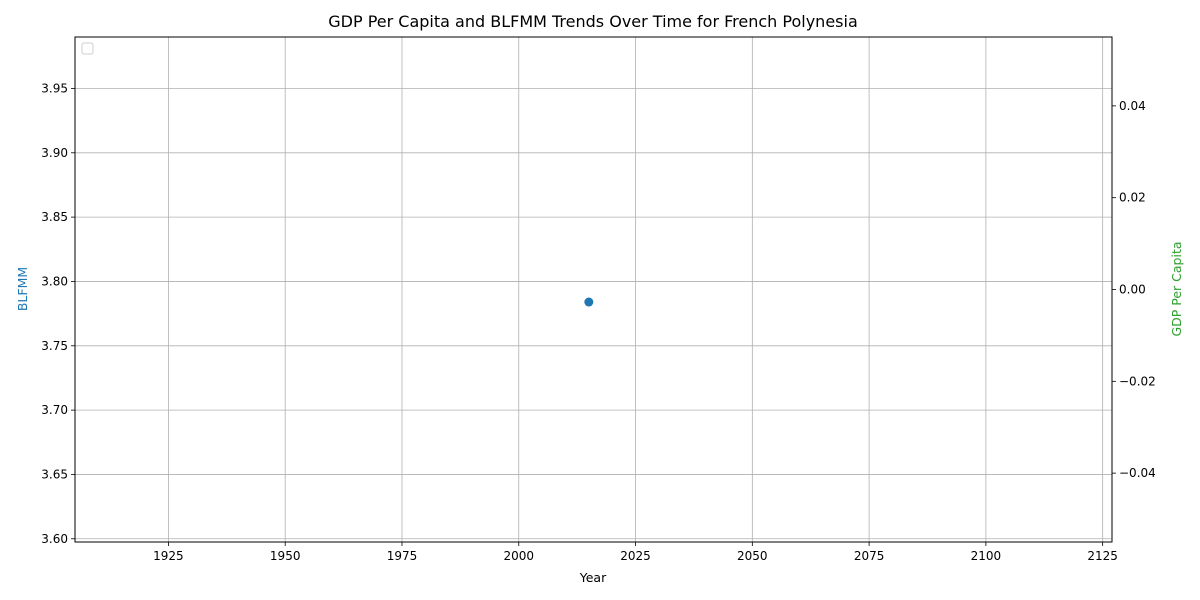 Image resolution: width=1200 pixels, height=600 pixels. Describe the element at coordinates (54, 539) in the screenshot. I see `y-left-tick-label: 3.60` at that location.